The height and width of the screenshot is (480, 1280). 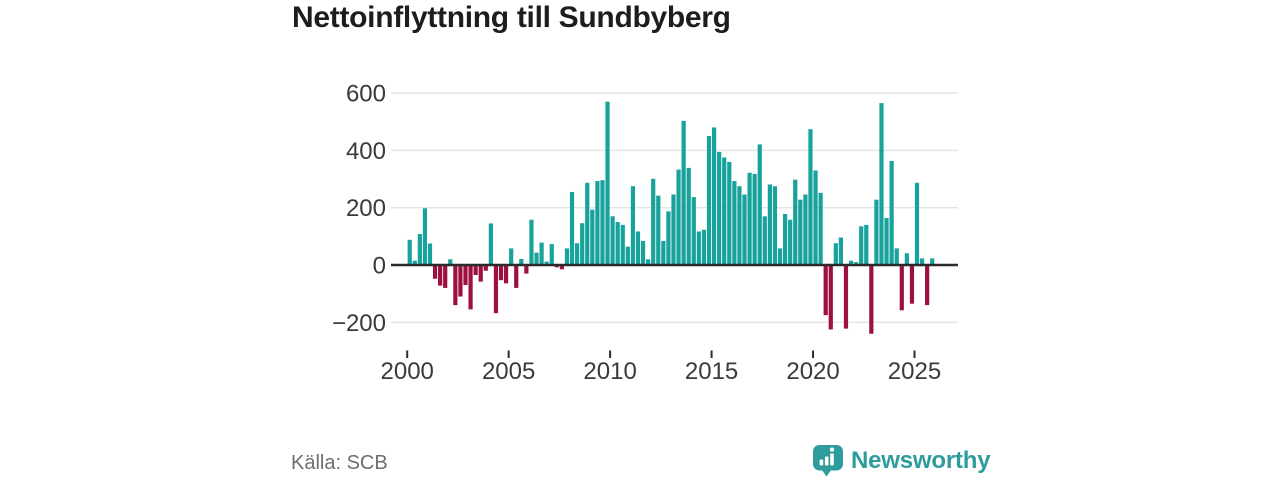 I want to click on bar-2024Q4, so click(x=912, y=284).